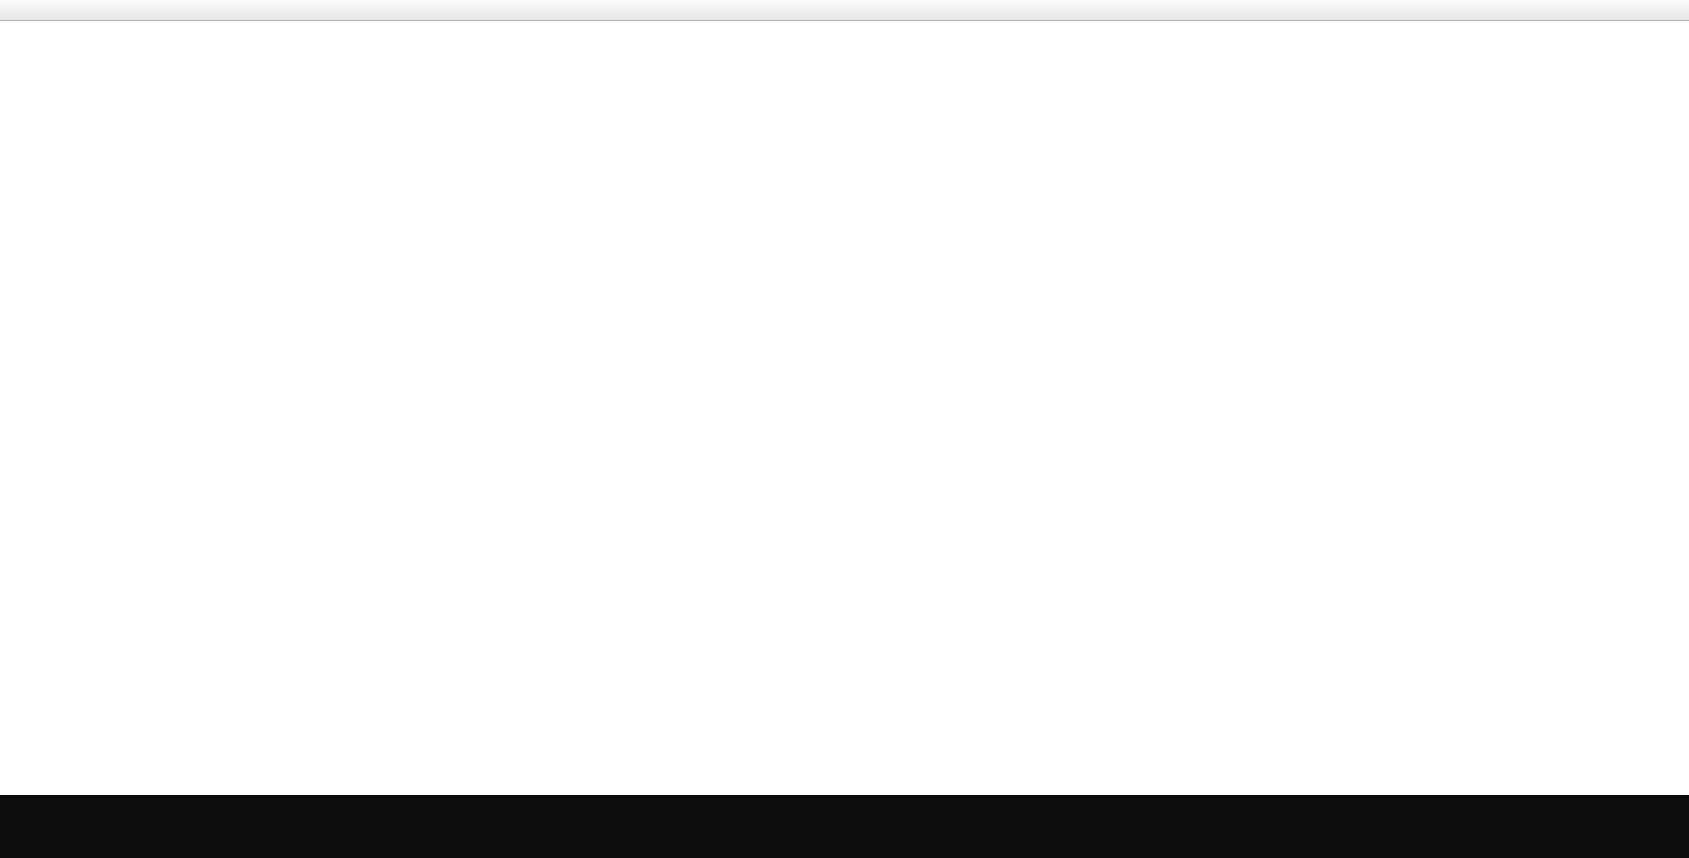 The image size is (1689, 858). What do you see at coordinates (844, 10) in the screenshot?
I see `main-toolbar` at bounding box center [844, 10].